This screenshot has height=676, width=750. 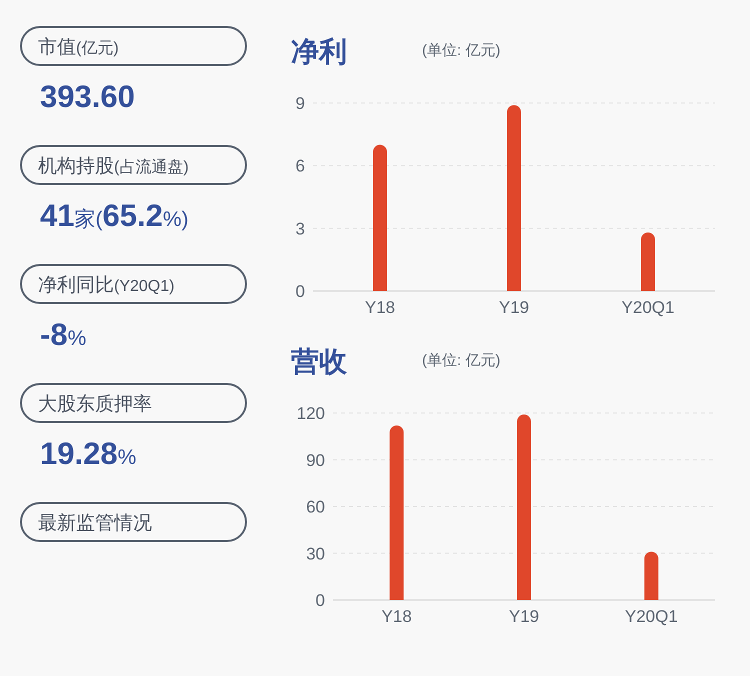 I want to click on text: -8%, so click(x=63, y=334).